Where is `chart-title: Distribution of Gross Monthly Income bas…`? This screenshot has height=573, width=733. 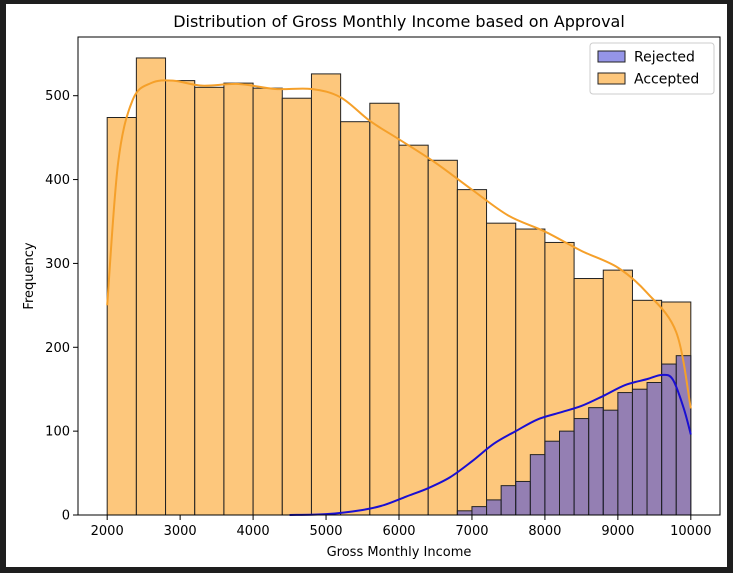 chart-title: Distribution of Gross Monthly Income bas… is located at coordinates (399, 21).